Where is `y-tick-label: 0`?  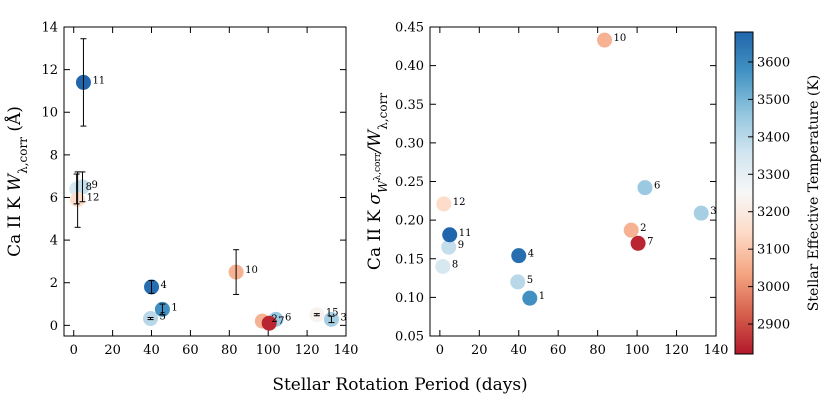 y-tick-label: 0 is located at coordinates (54, 326).